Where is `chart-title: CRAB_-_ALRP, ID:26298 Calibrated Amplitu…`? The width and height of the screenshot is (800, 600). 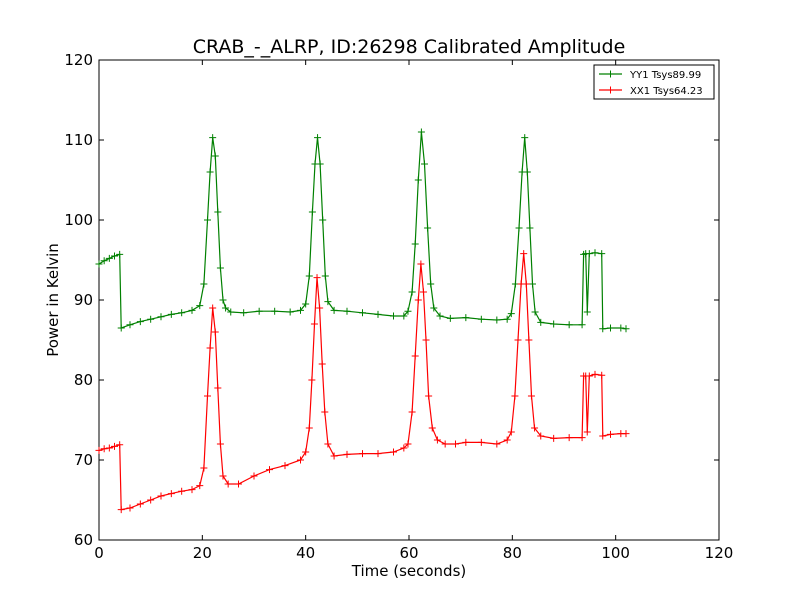 chart-title: CRAB_-_ALRP, ID:26298 Calibrated Amplitu… is located at coordinates (409, 47).